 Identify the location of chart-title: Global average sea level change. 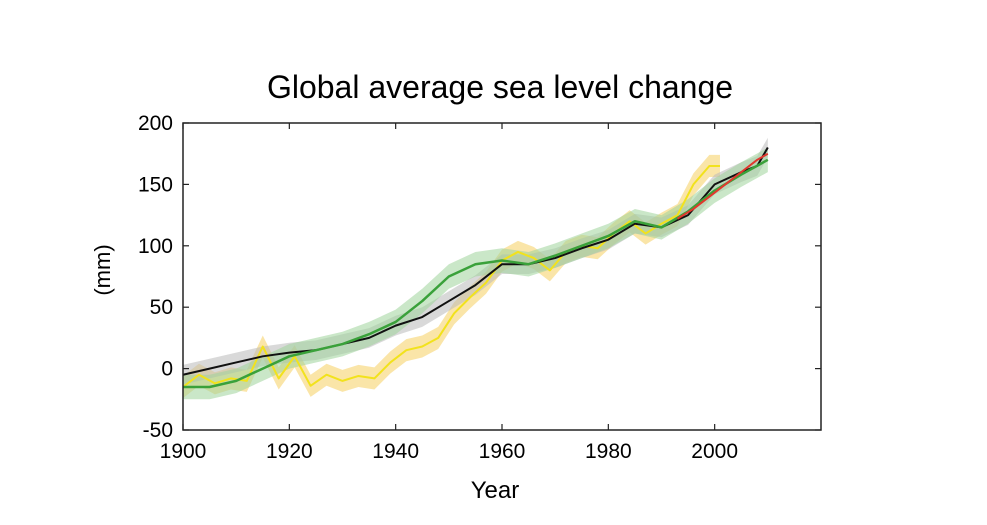
(500, 87).